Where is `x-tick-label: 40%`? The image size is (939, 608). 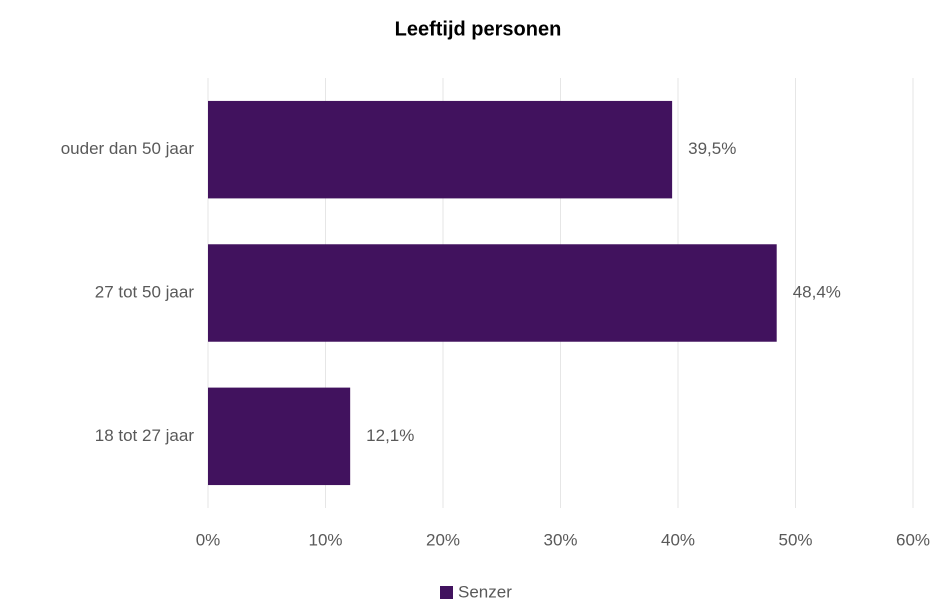
x-tick-label: 40% is located at coordinates (678, 539).